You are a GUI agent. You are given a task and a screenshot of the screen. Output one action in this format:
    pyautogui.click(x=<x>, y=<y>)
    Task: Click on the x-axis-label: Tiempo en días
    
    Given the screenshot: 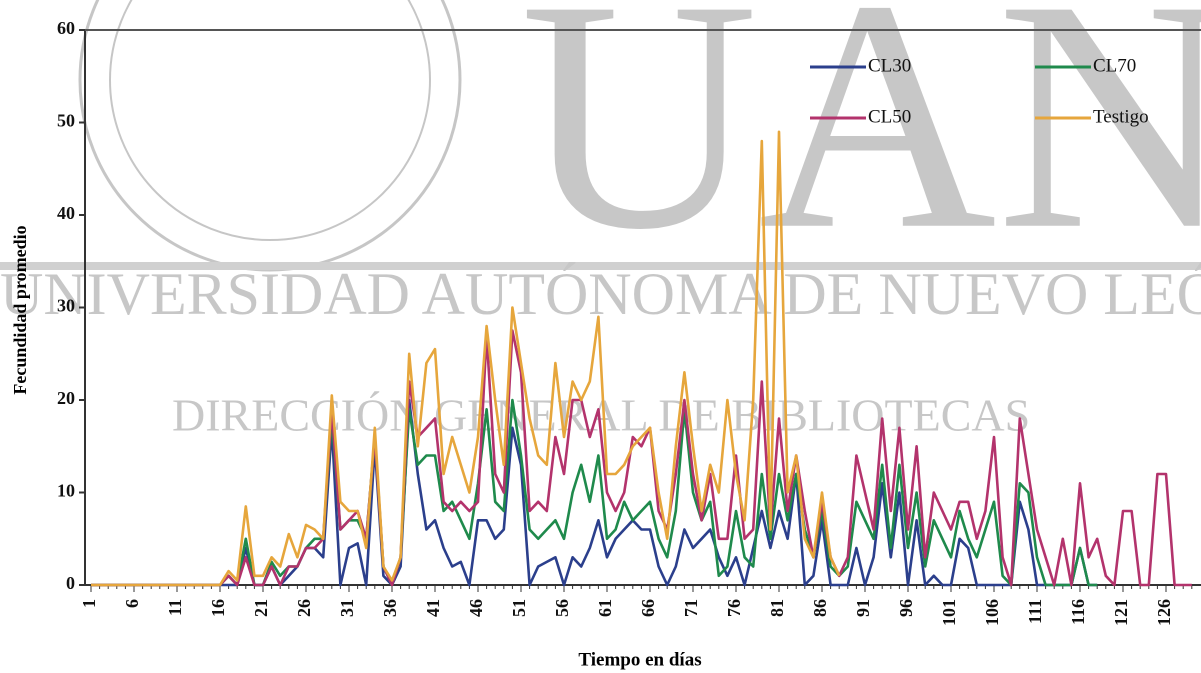 What is the action you would take?
    pyautogui.click(x=639, y=659)
    